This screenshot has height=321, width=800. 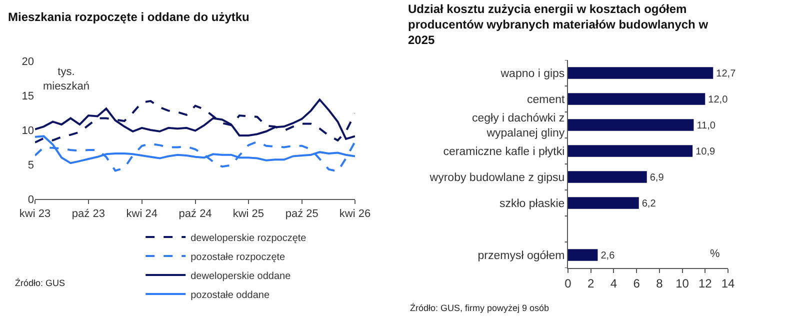 I want to click on legend-label: deweloperskie oddane, so click(x=241, y=276).